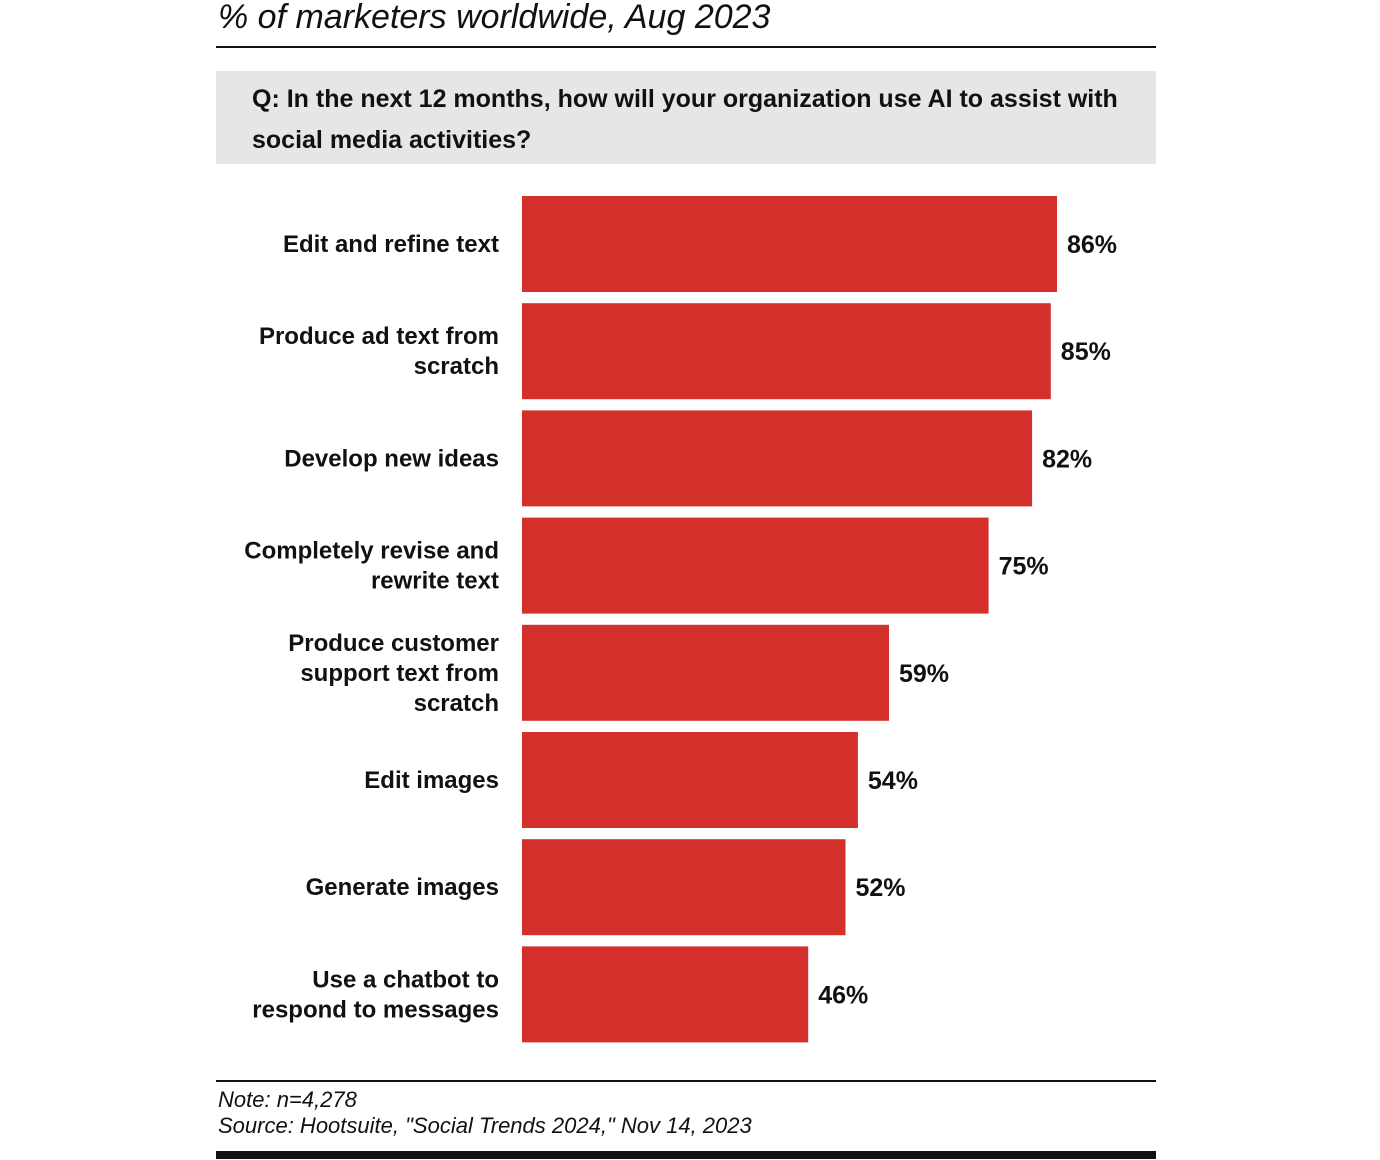 This screenshot has width=1380, height=1160. I want to click on category-label: Develop new ideas, so click(391, 458).